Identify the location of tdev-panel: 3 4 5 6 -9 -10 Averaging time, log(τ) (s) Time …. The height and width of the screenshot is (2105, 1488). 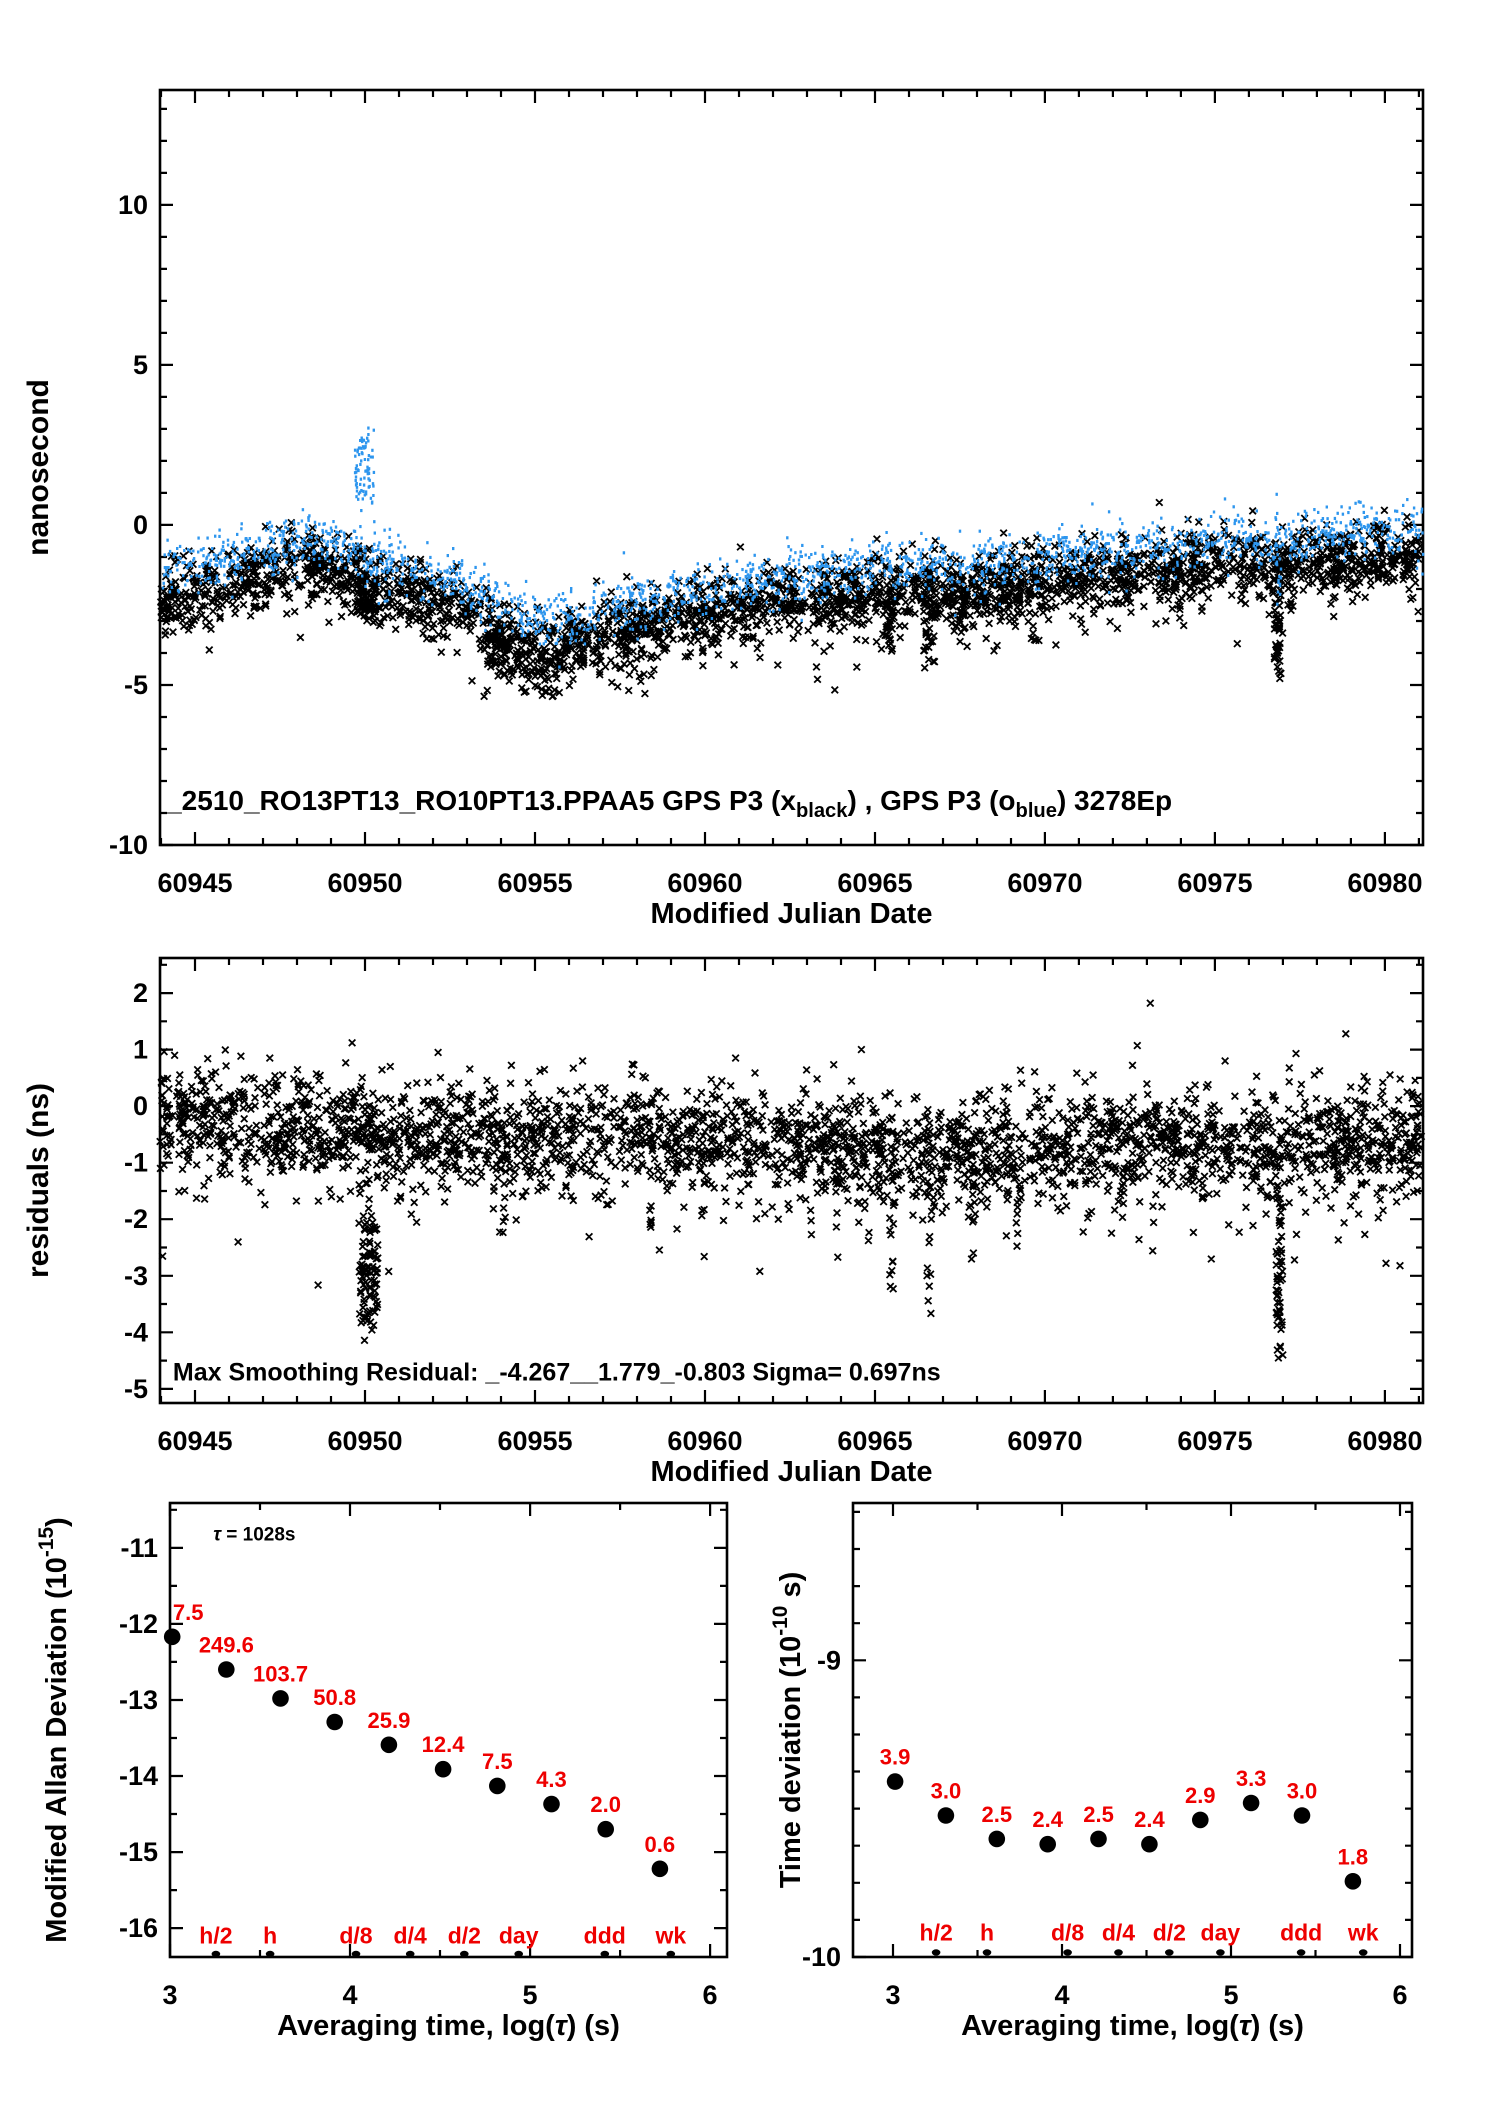
(1091, 1771).